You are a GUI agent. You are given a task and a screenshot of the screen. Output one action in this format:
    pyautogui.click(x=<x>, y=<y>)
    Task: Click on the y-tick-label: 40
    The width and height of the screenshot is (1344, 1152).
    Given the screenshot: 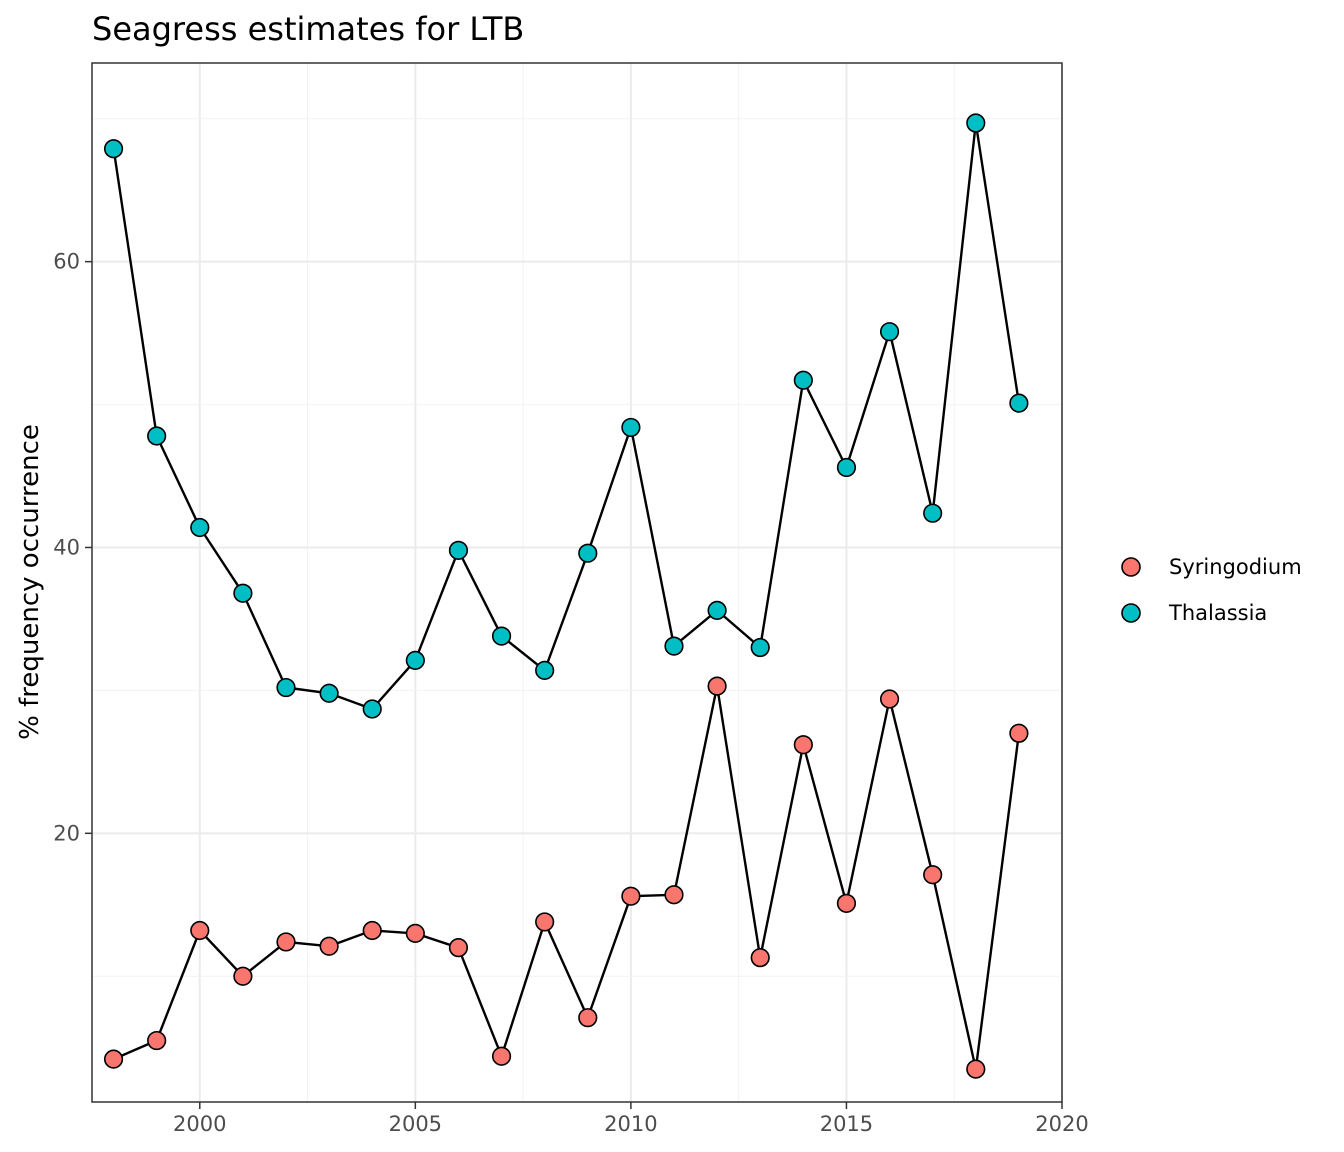 What is the action you would take?
    pyautogui.click(x=66, y=547)
    